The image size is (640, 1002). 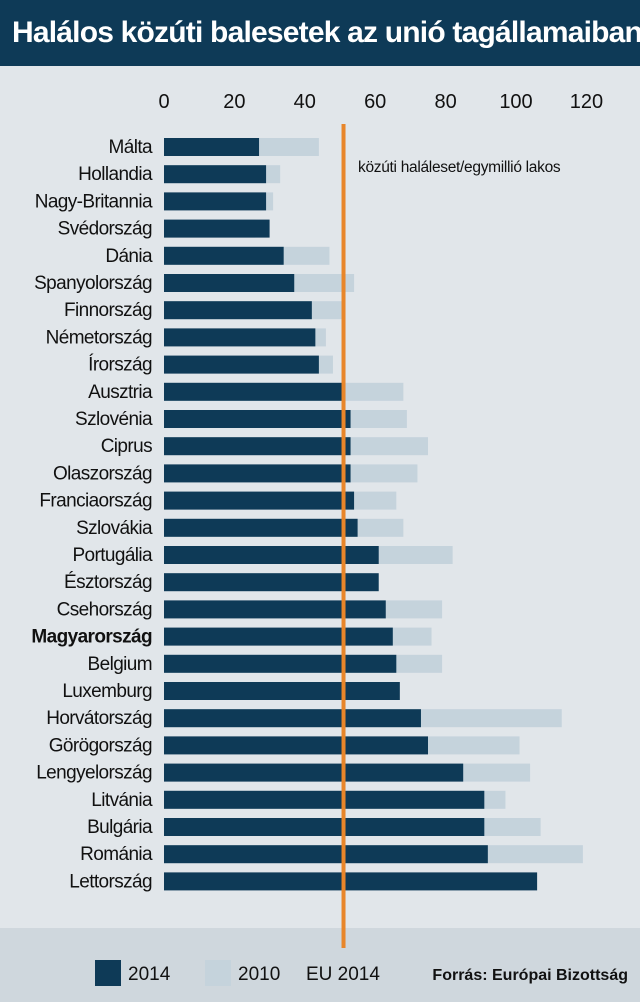 What do you see at coordinates (108, 973) in the screenshot?
I see `legend-swatch-2014` at bounding box center [108, 973].